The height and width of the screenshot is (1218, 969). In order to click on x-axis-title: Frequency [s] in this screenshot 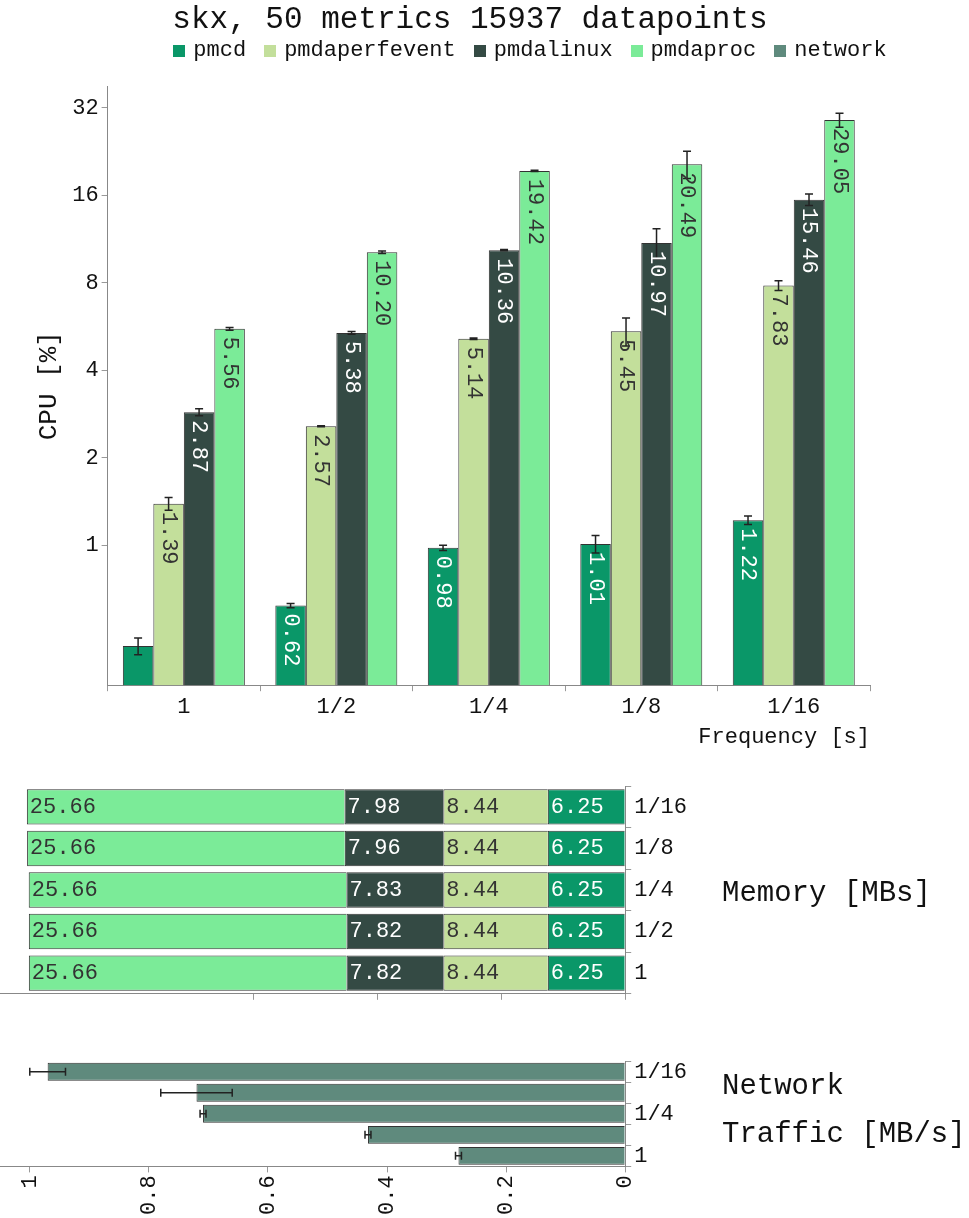, I will do `click(784, 737)`.